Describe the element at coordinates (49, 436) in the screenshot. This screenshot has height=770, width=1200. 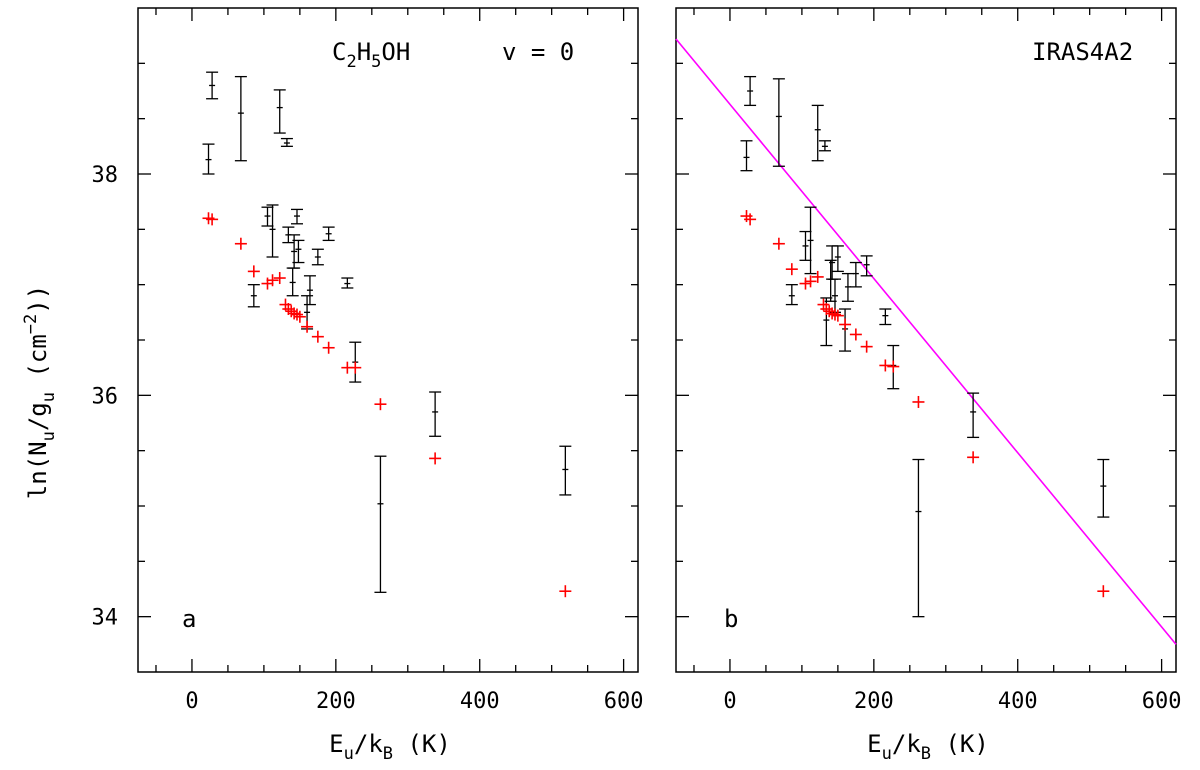
I see `y-label-sub-u: u` at that location.